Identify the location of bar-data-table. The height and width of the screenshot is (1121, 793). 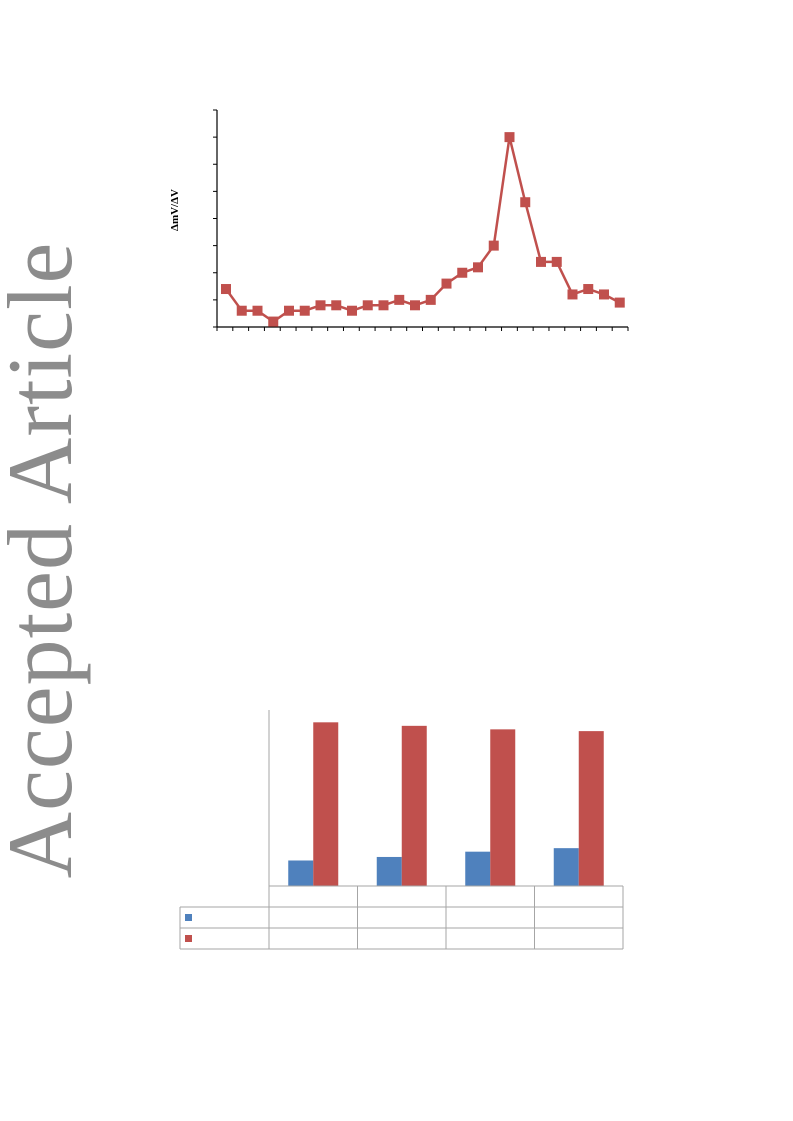
(401, 917).